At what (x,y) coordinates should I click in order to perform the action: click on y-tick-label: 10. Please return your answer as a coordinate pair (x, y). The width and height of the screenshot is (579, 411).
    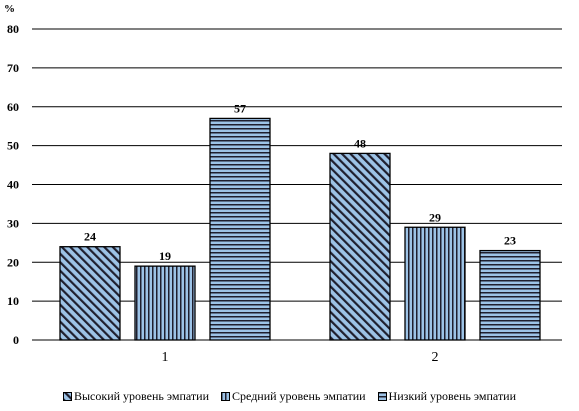
    Looking at the image, I should click on (13, 301).